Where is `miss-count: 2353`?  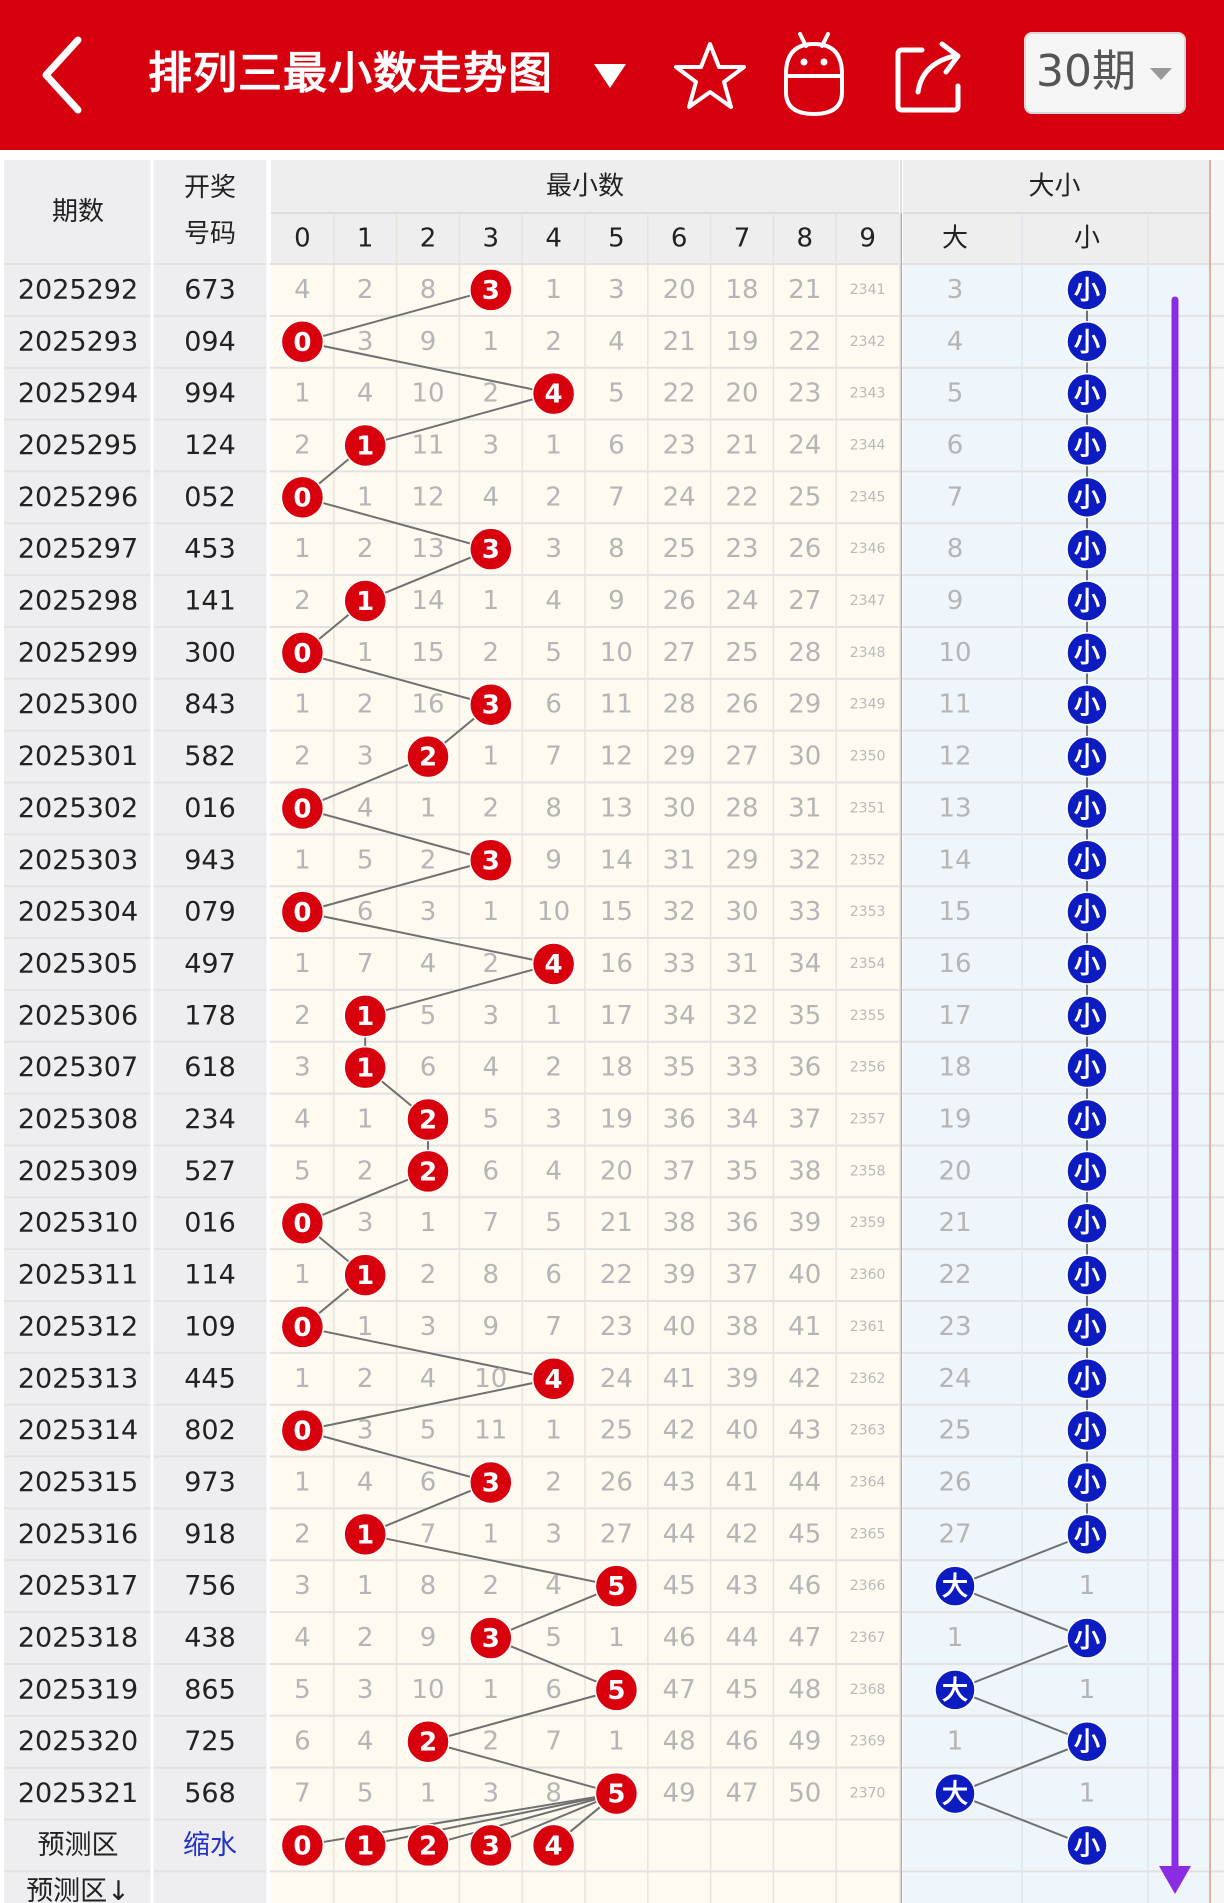
miss-count: 2353 is located at coordinates (868, 912).